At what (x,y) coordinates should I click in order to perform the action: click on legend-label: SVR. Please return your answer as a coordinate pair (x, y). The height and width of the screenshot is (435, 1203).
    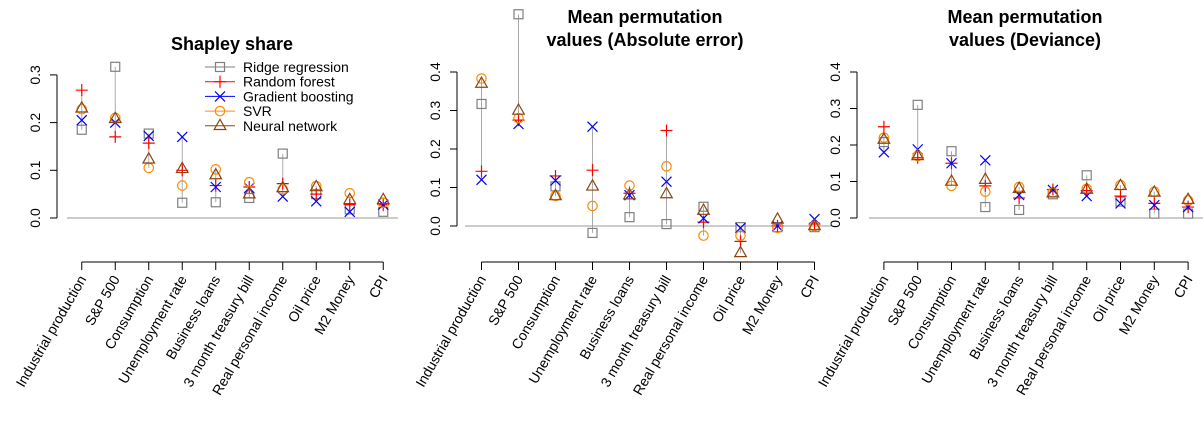
    Looking at the image, I should click on (257, 111).